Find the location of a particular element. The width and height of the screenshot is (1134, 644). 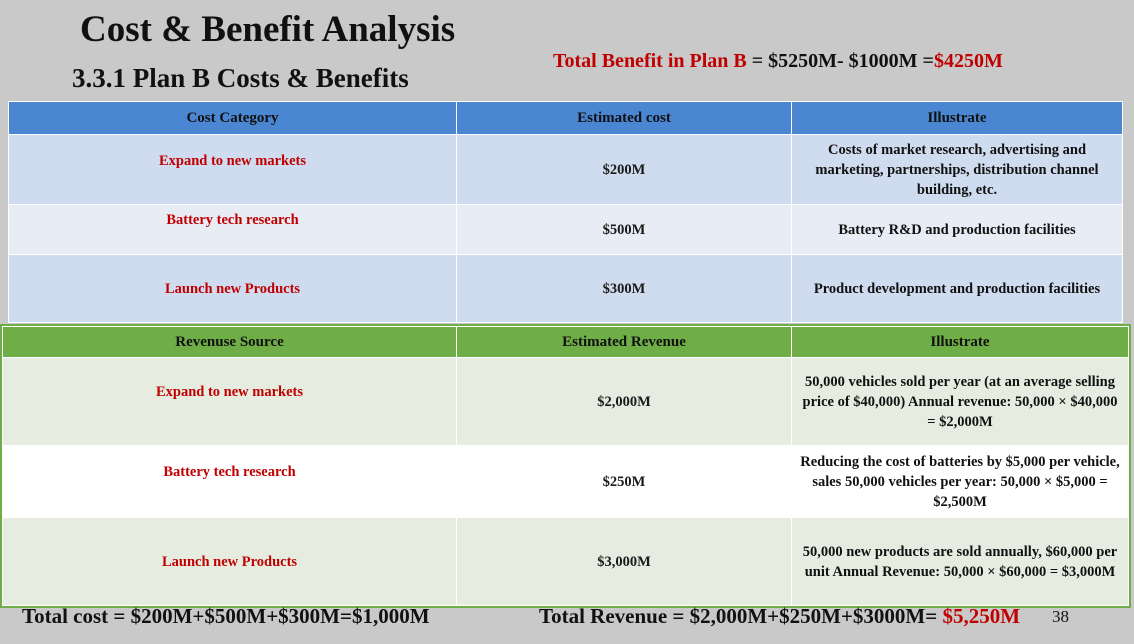

revenue-category-cell: Expand to new markets is located at coordinates (229, 401).